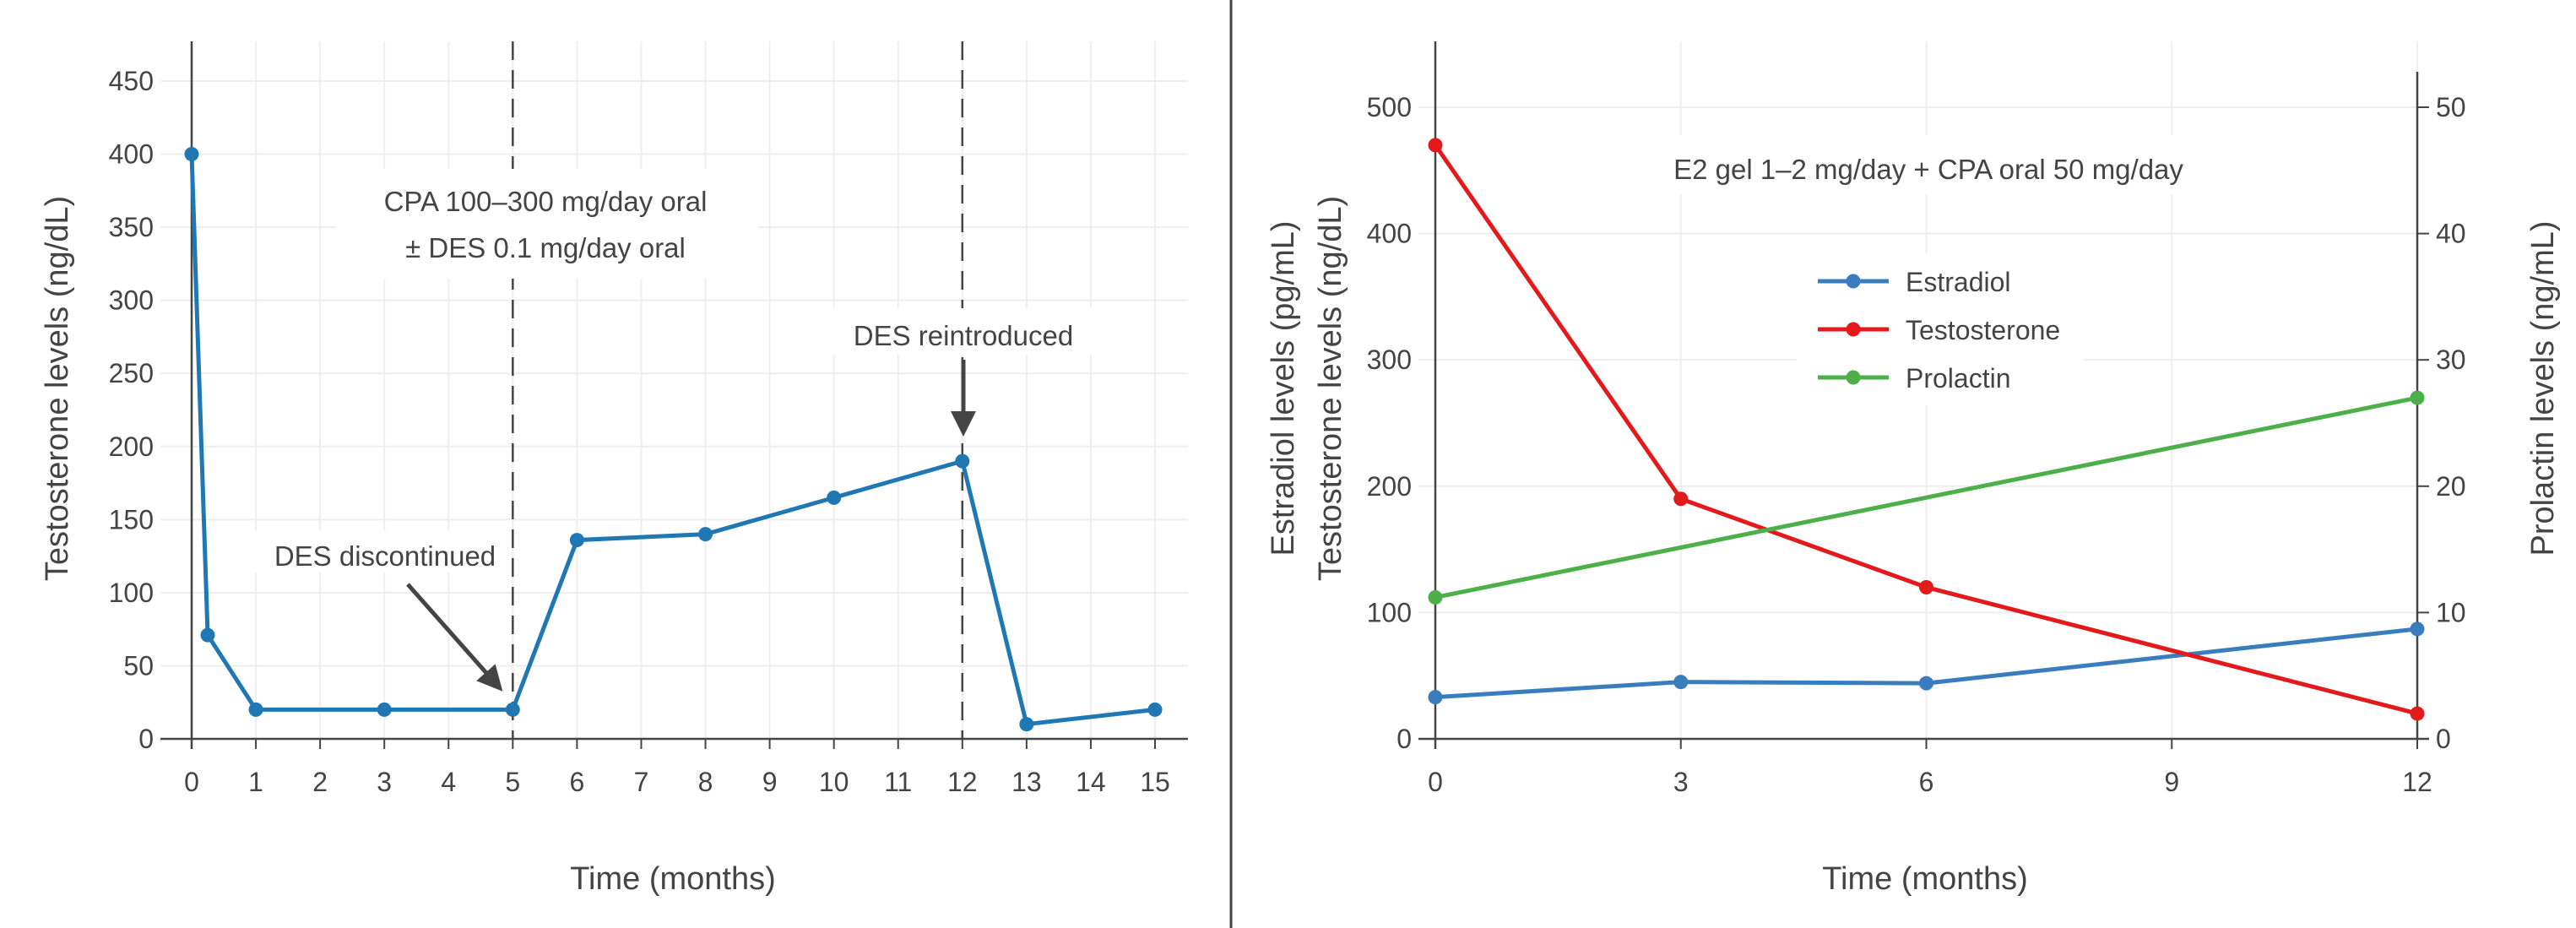 The width and height of the screenshot is (2576, 928). What do you see at coordinates (1331, 388) in the screenshot?
I see `right-y-axis-title-testosterone: Testosterone levels (ng/dL)` at bounding box center [1331, 388].